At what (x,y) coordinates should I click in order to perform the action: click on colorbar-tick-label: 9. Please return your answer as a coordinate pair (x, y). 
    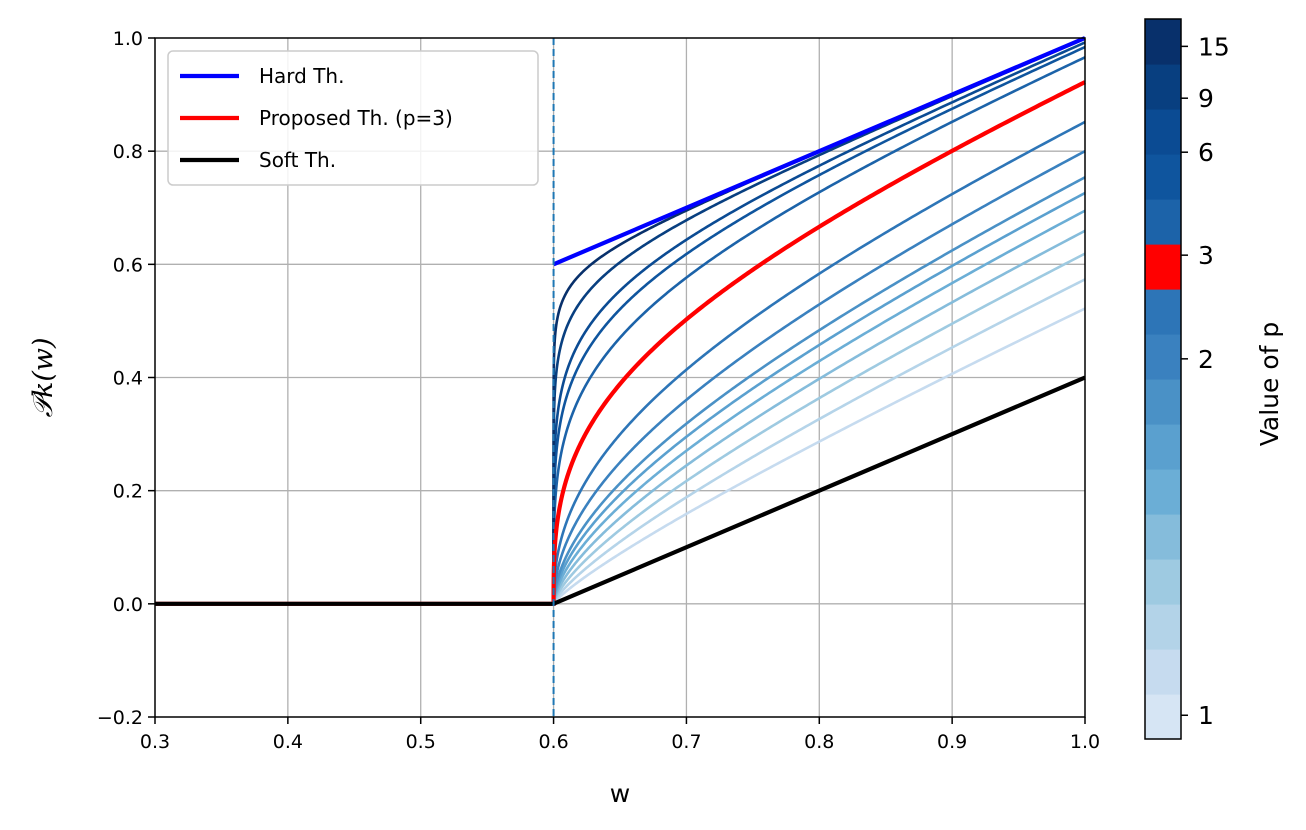
    Looking at the image, I should click on (1206, 98).